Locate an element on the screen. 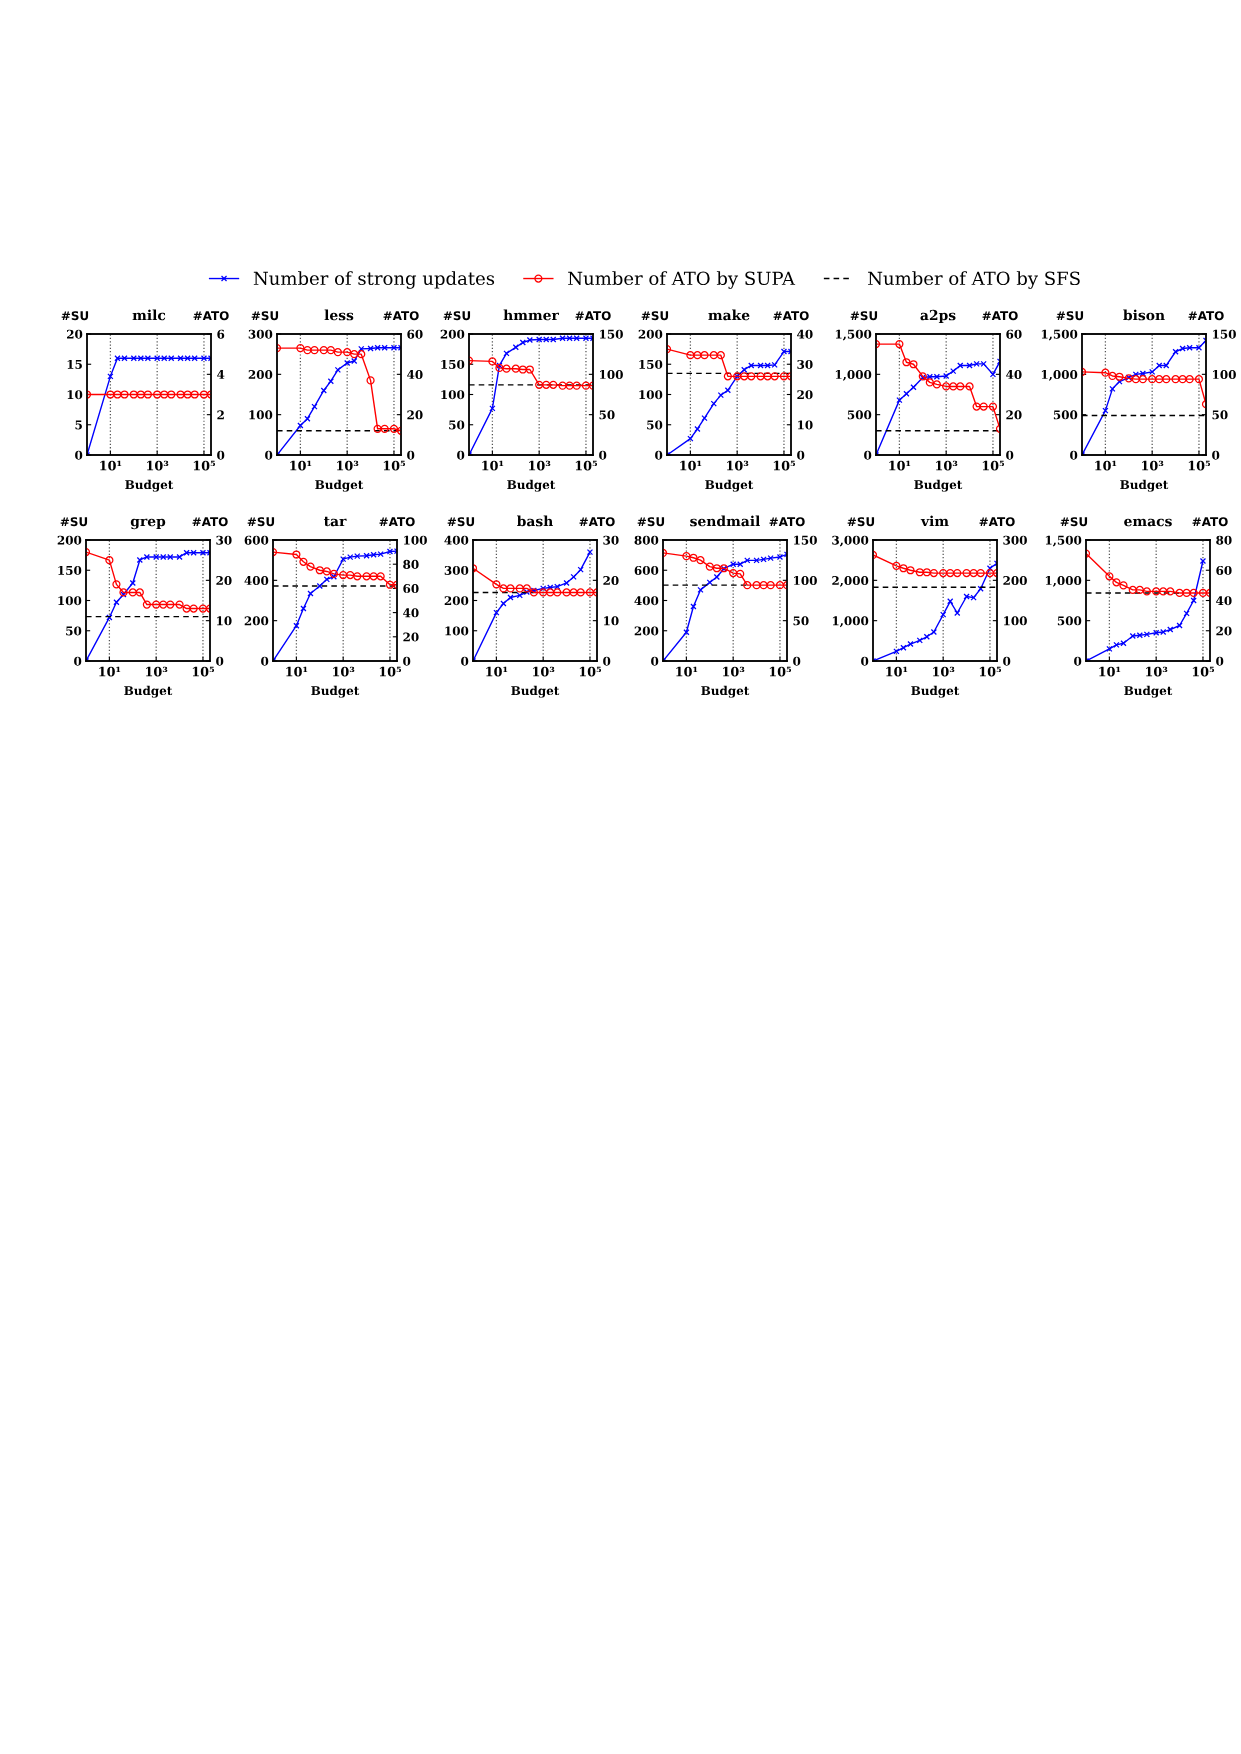 This screenshot has width=1241, height=1754. y-tick-label: 800 is located at coordinates (646, 540).